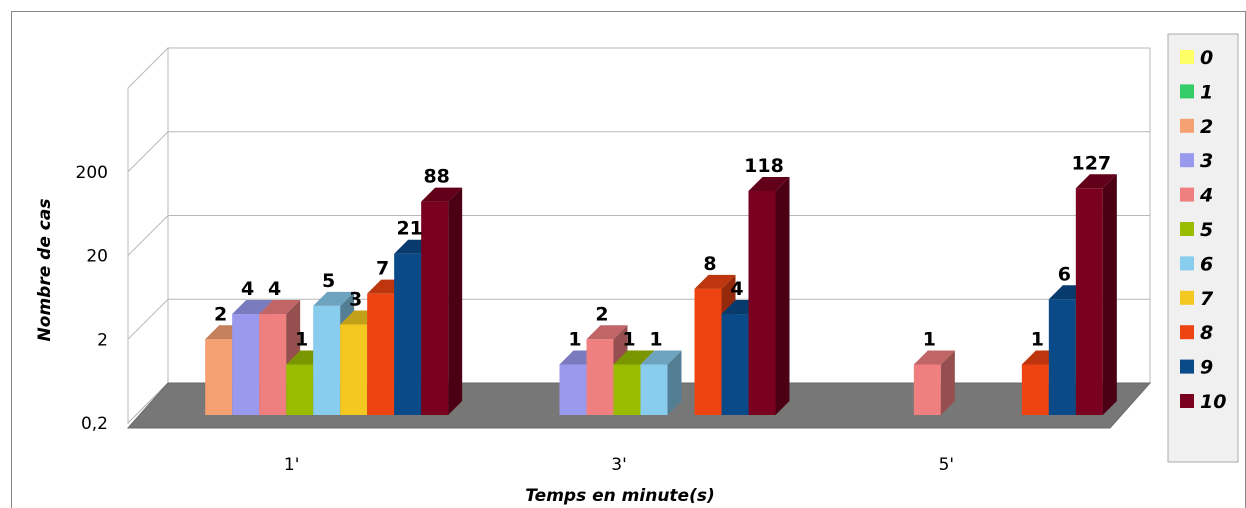  I want to click on y-tick-label: 2, so click(102, 340).